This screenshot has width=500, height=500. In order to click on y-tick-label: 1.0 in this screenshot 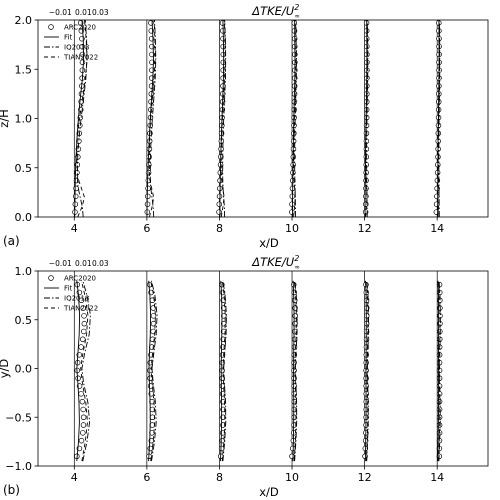, I will do `click(24, 119)`.